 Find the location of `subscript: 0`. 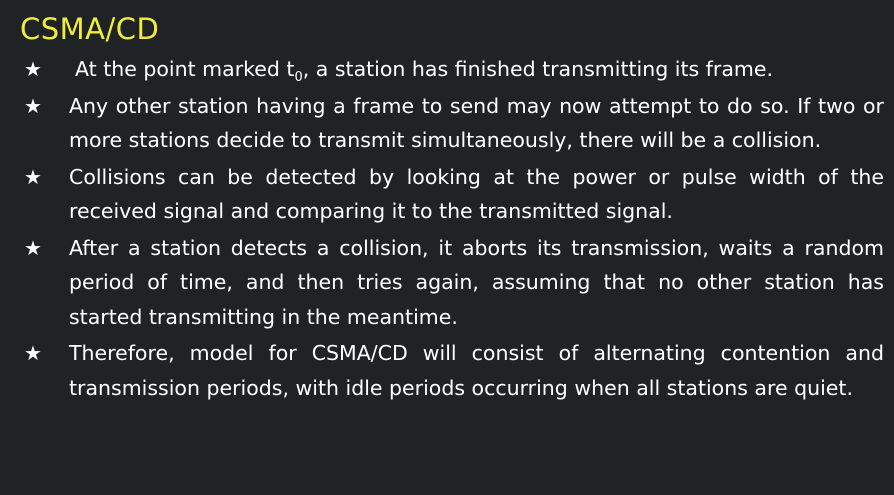

subscript: 0 is located at coordinates (298, 78).